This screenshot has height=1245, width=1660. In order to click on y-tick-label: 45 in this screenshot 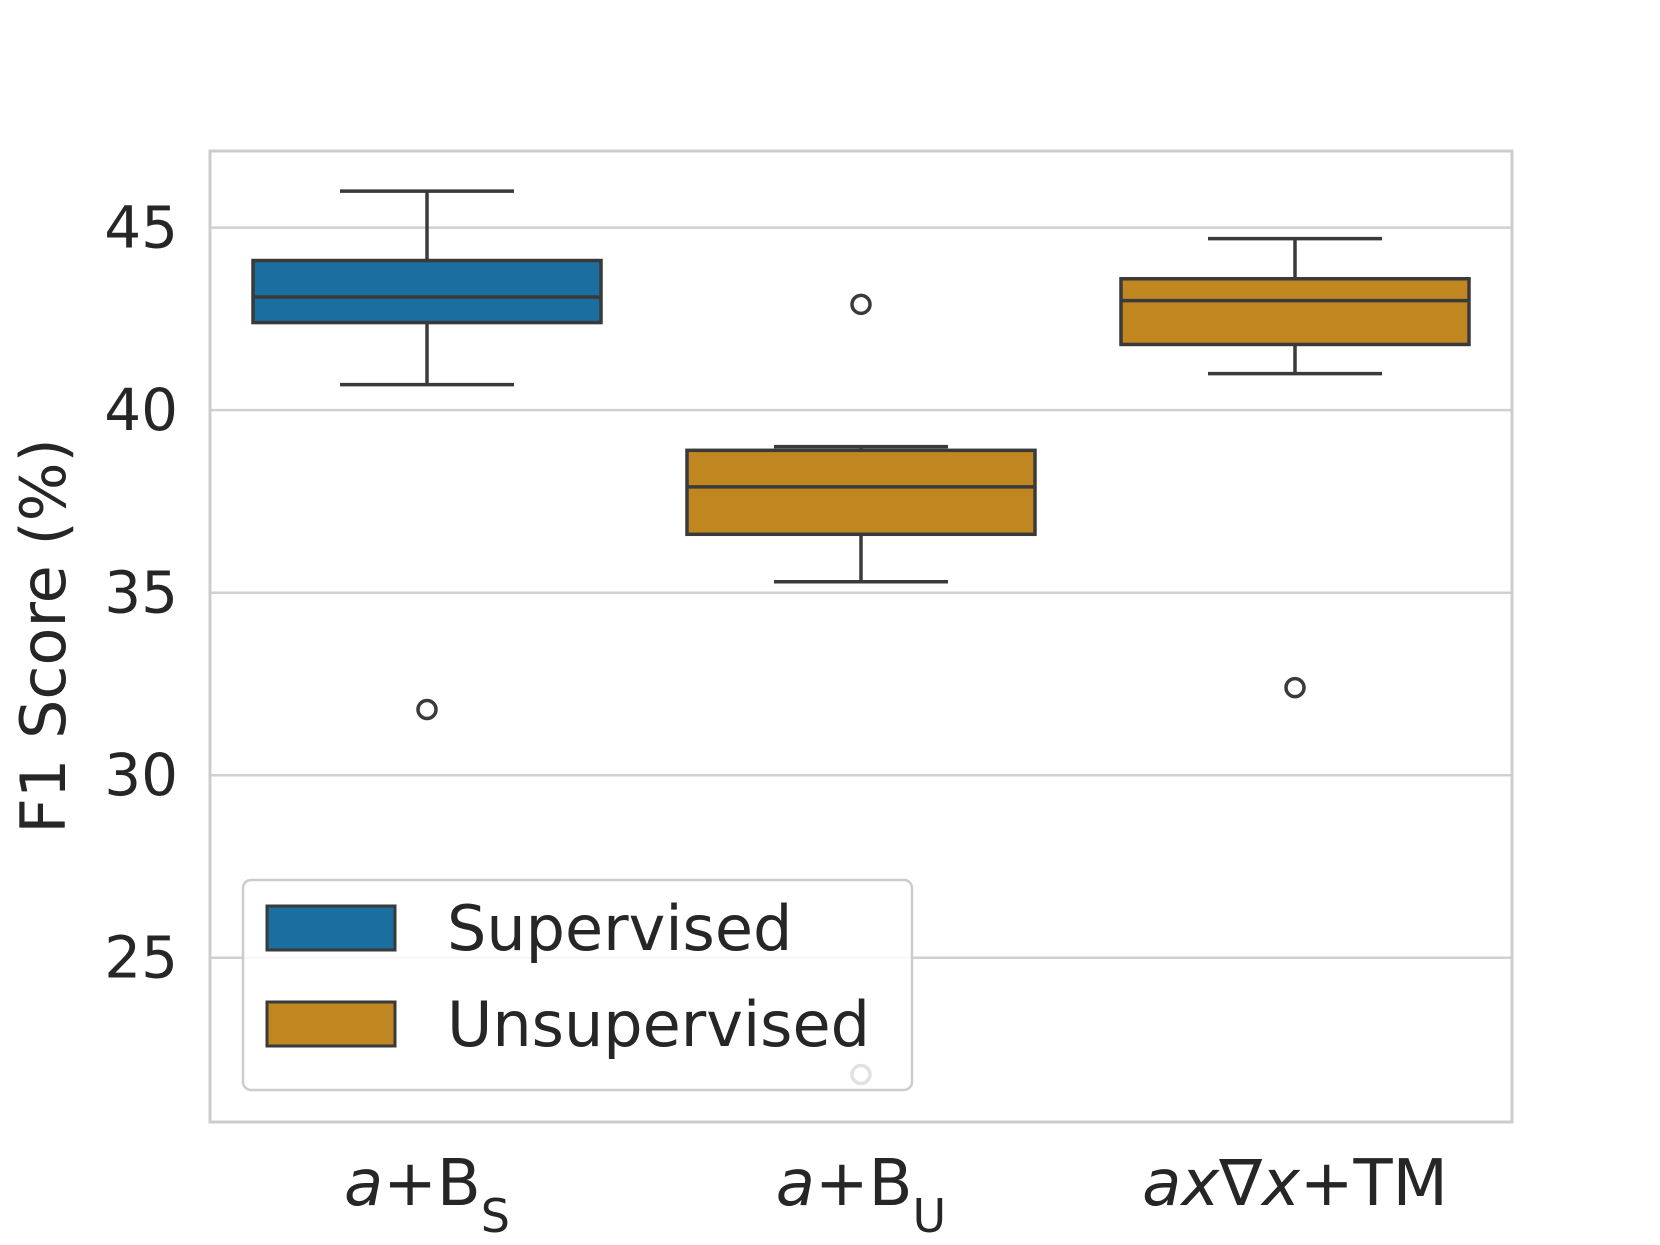, I will do `click(141, 228)`.